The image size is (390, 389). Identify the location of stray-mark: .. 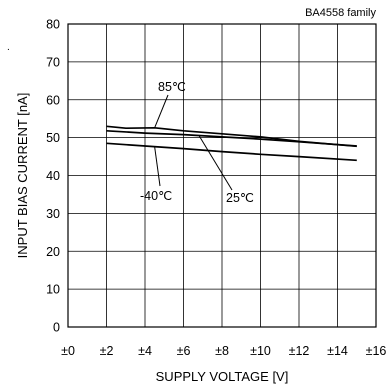
(8, 47).